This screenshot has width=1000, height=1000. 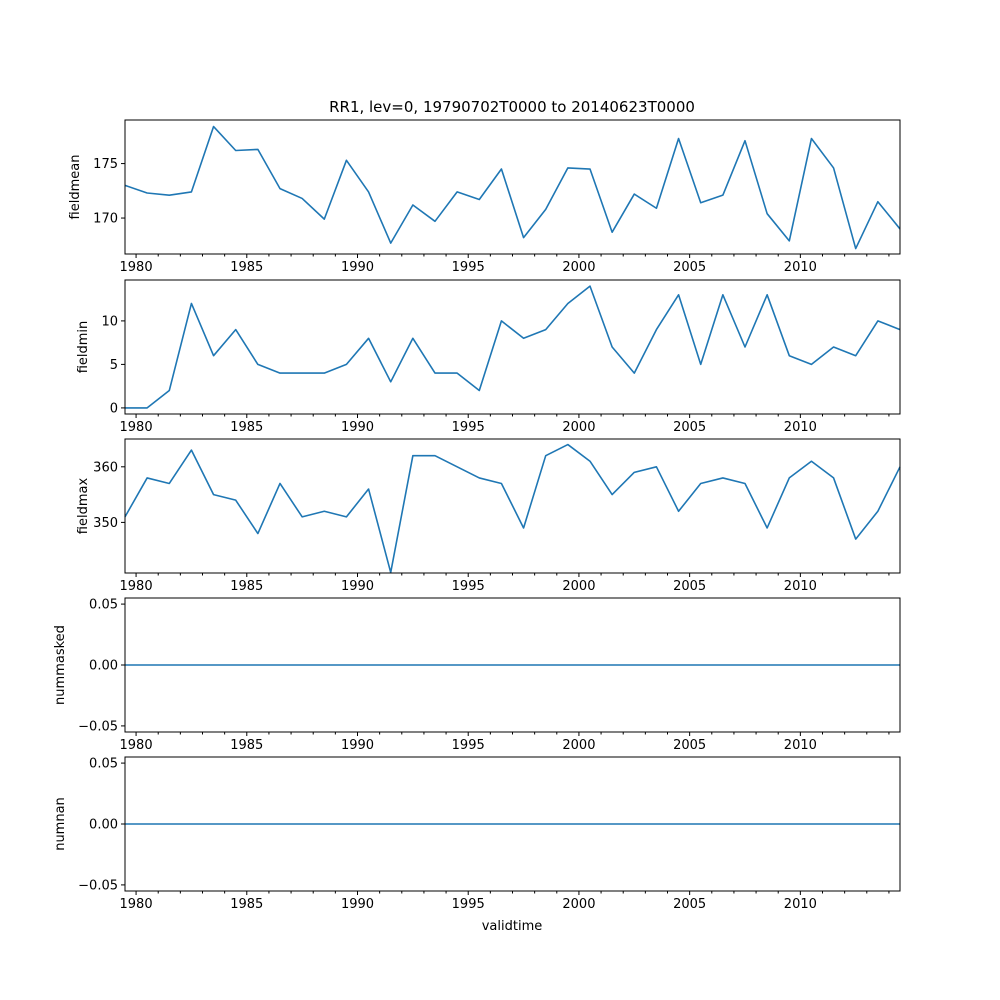 I want to click on series-line-fieldmin, so click(x=513, y=347).